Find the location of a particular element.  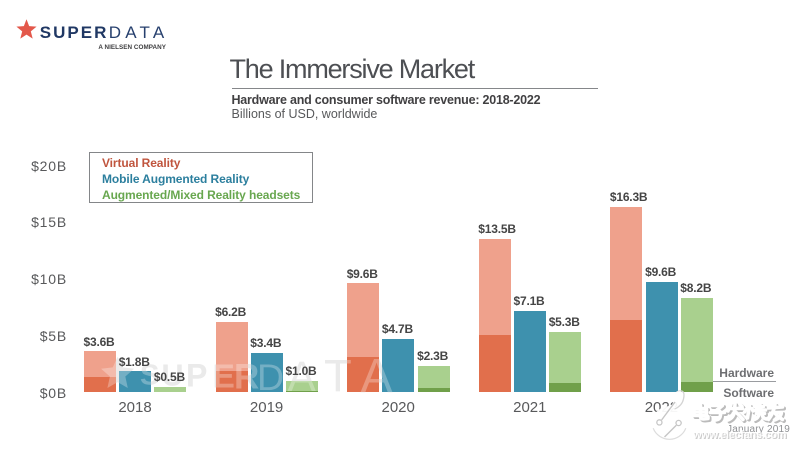

svg-text: S is located at coordinates (149, 376).